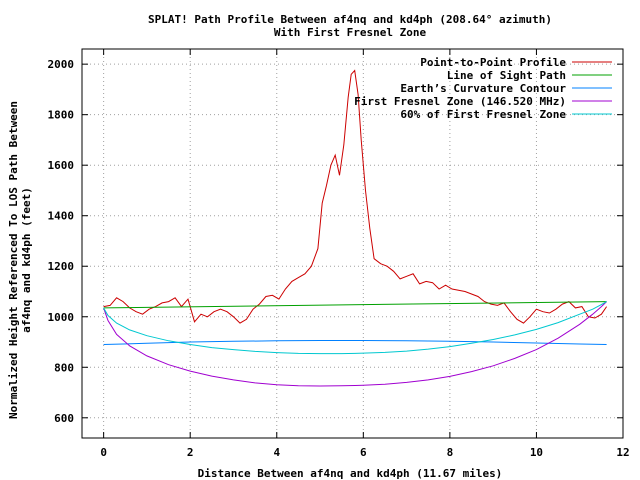 The width and height of the screenshot is (640, 480). Describe the element at coordinates (61, 216) in the screenshot. I see `y-tick-label: 1400` at that location.